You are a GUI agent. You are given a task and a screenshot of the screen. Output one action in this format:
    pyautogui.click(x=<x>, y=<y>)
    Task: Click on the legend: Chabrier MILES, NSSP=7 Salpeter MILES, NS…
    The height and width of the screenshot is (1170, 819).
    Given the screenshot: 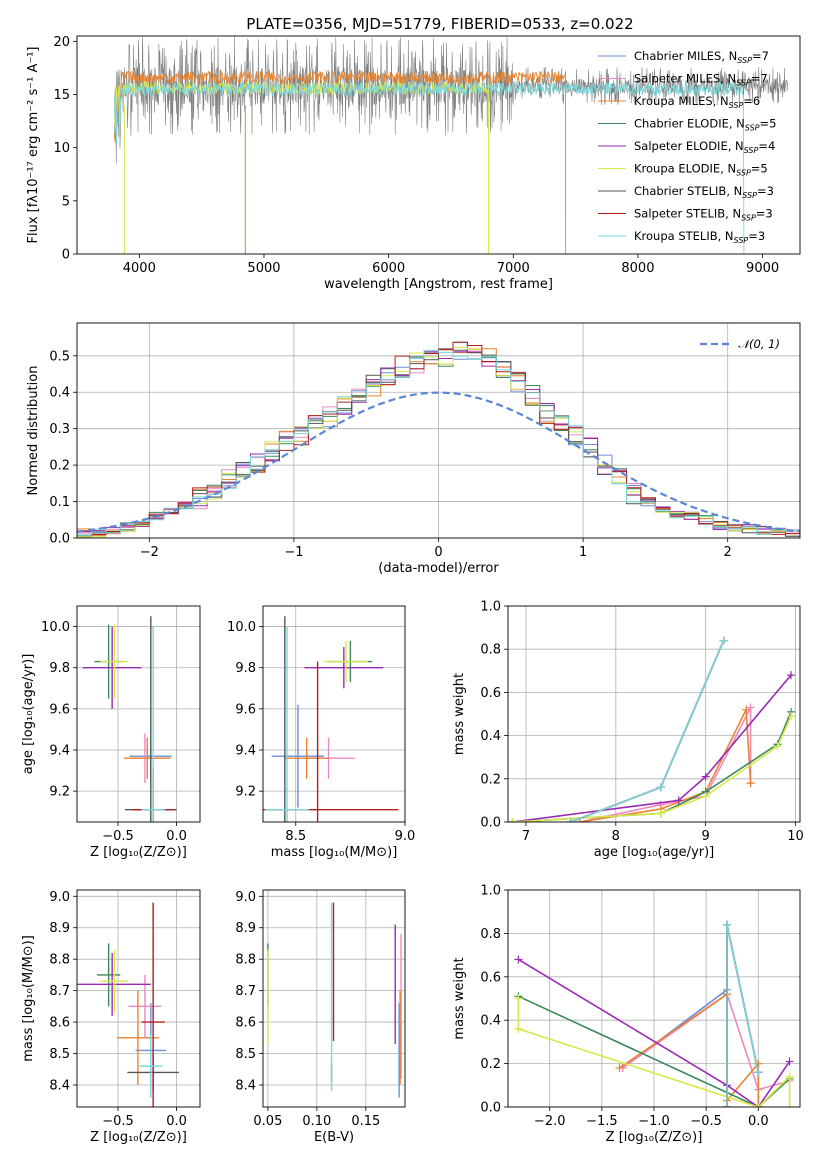 What is the action you would take?
    pyautogui.click(x=687, y=147)
    